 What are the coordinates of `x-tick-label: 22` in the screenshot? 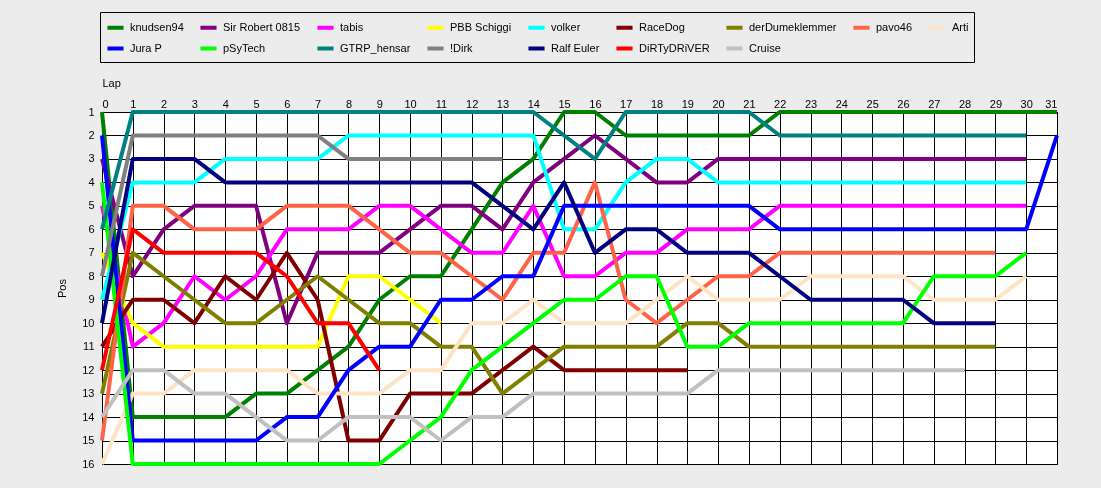 It's located at (780, 103).